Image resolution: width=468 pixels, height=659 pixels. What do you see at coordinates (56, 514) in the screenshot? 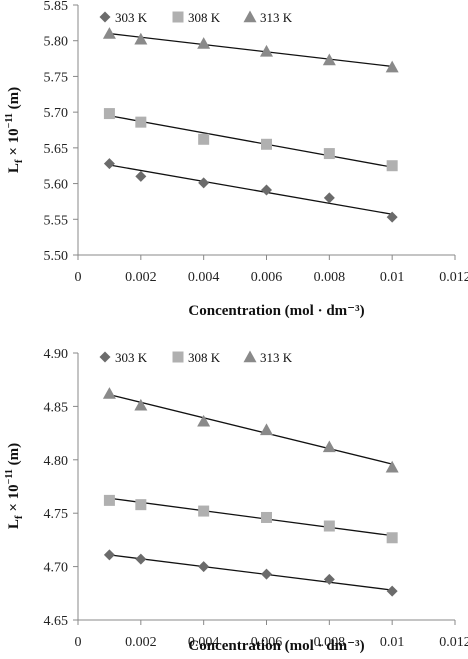
I see `y-tick-label: 4.75` at bounding box center [56, 514].